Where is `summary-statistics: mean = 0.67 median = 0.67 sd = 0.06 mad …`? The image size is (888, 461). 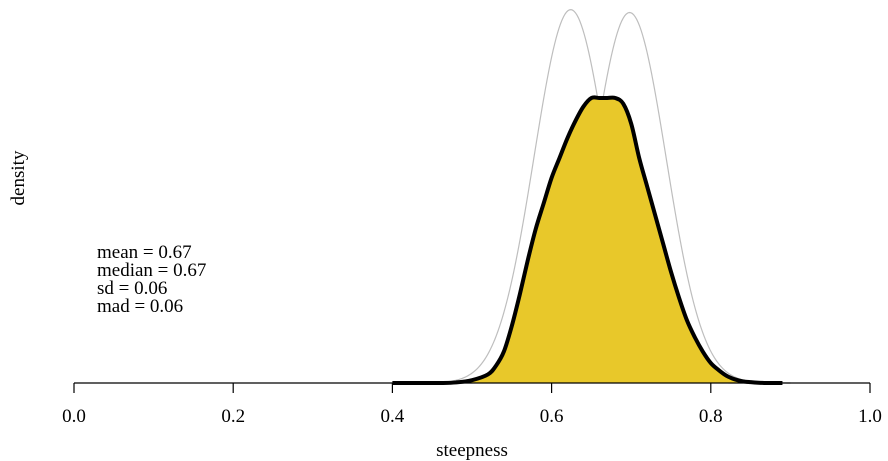 summary-statistics: mean = 0.67 median = 0.67 sd = 0.06 mad … is located at coordinates (151, 279).